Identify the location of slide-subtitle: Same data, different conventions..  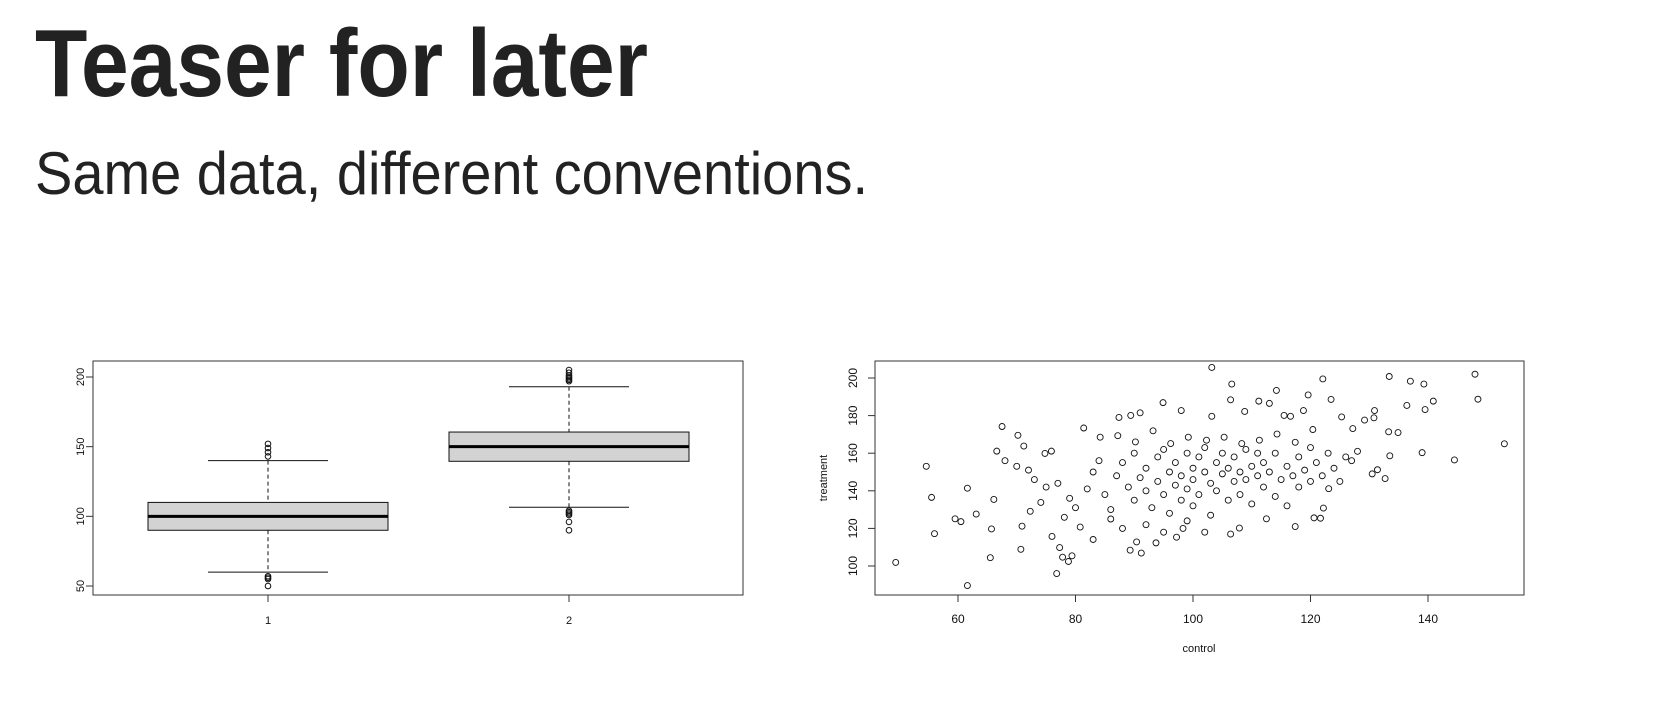
(451, 173).